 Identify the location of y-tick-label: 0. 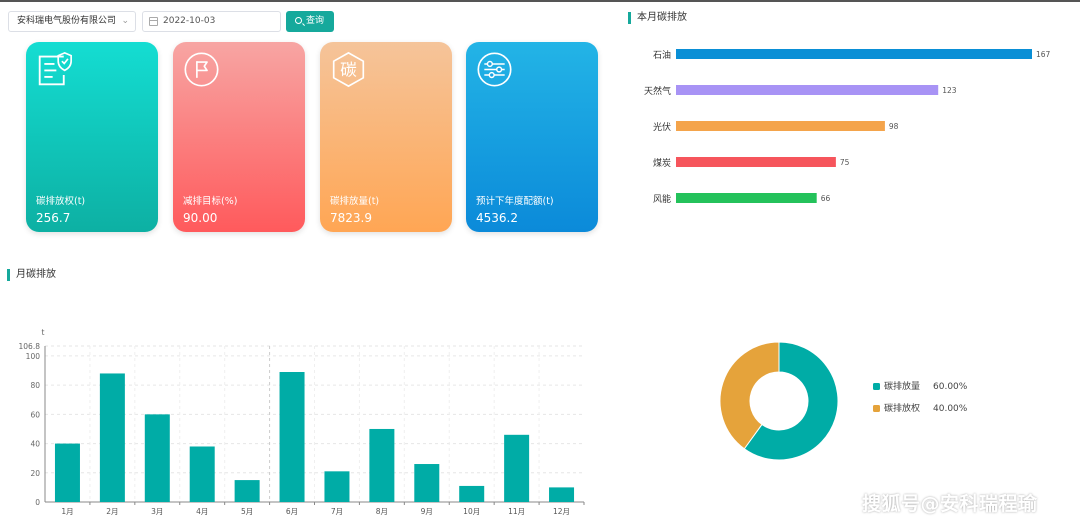
(37, 502).